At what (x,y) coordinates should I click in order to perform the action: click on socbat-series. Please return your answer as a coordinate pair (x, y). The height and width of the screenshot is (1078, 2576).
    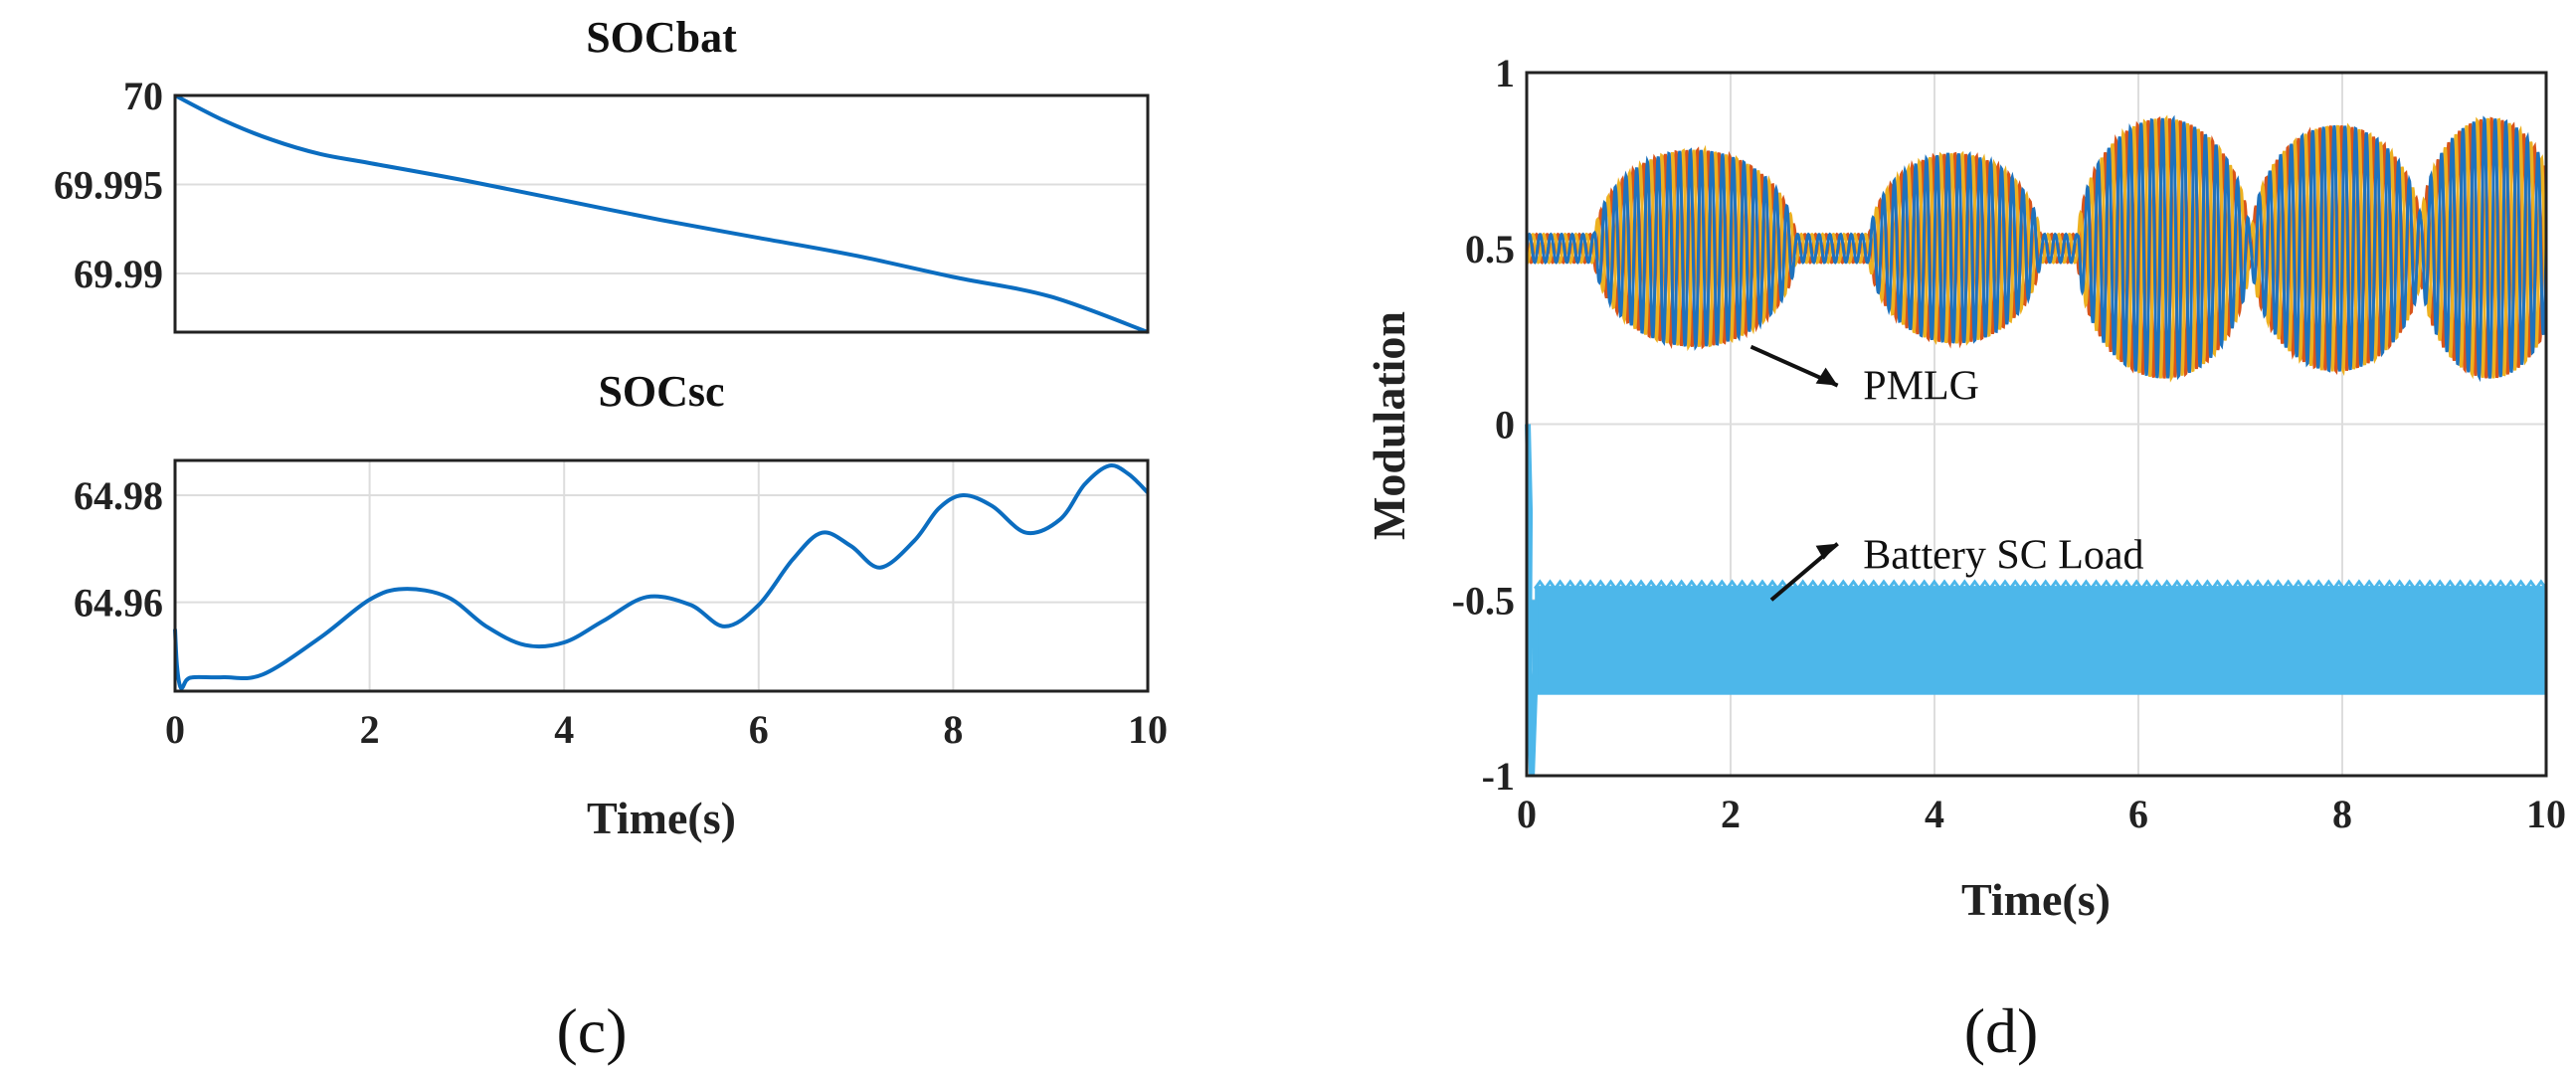
    Looking at the image, I should click on (661, 213).